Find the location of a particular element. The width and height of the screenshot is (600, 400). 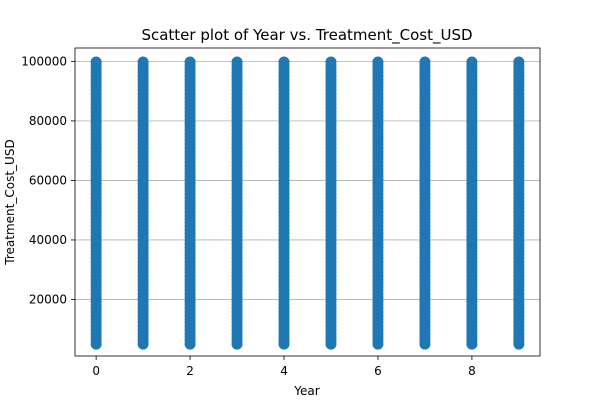

y-tick-label: 40000 is located at coordinates (48, 240).